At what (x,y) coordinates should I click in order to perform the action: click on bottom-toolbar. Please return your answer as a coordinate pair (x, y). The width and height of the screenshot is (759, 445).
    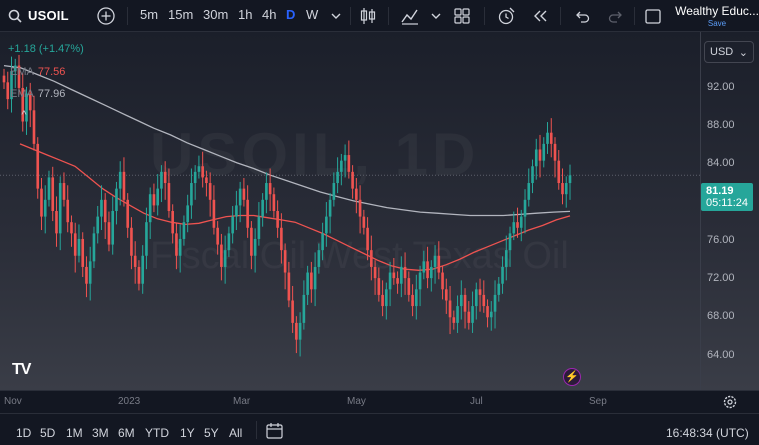
    Looking at the image, I should click on (379, 429).